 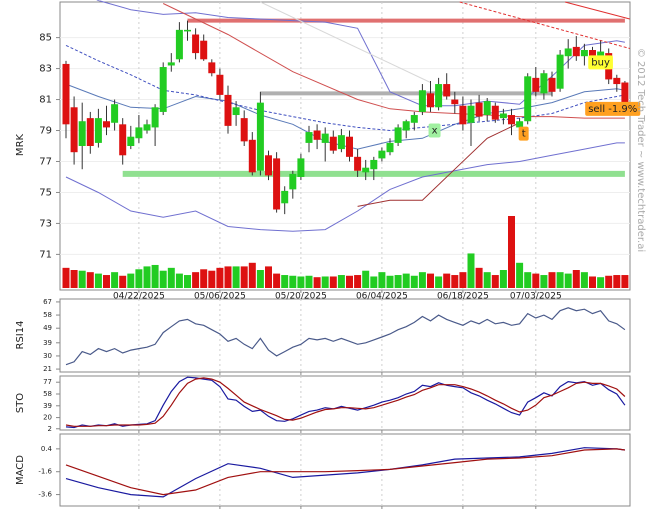 What do you see at coordinates (435, 131) in the screenshot?
I see `annotation-label: x` at bounding box center [435, 131].